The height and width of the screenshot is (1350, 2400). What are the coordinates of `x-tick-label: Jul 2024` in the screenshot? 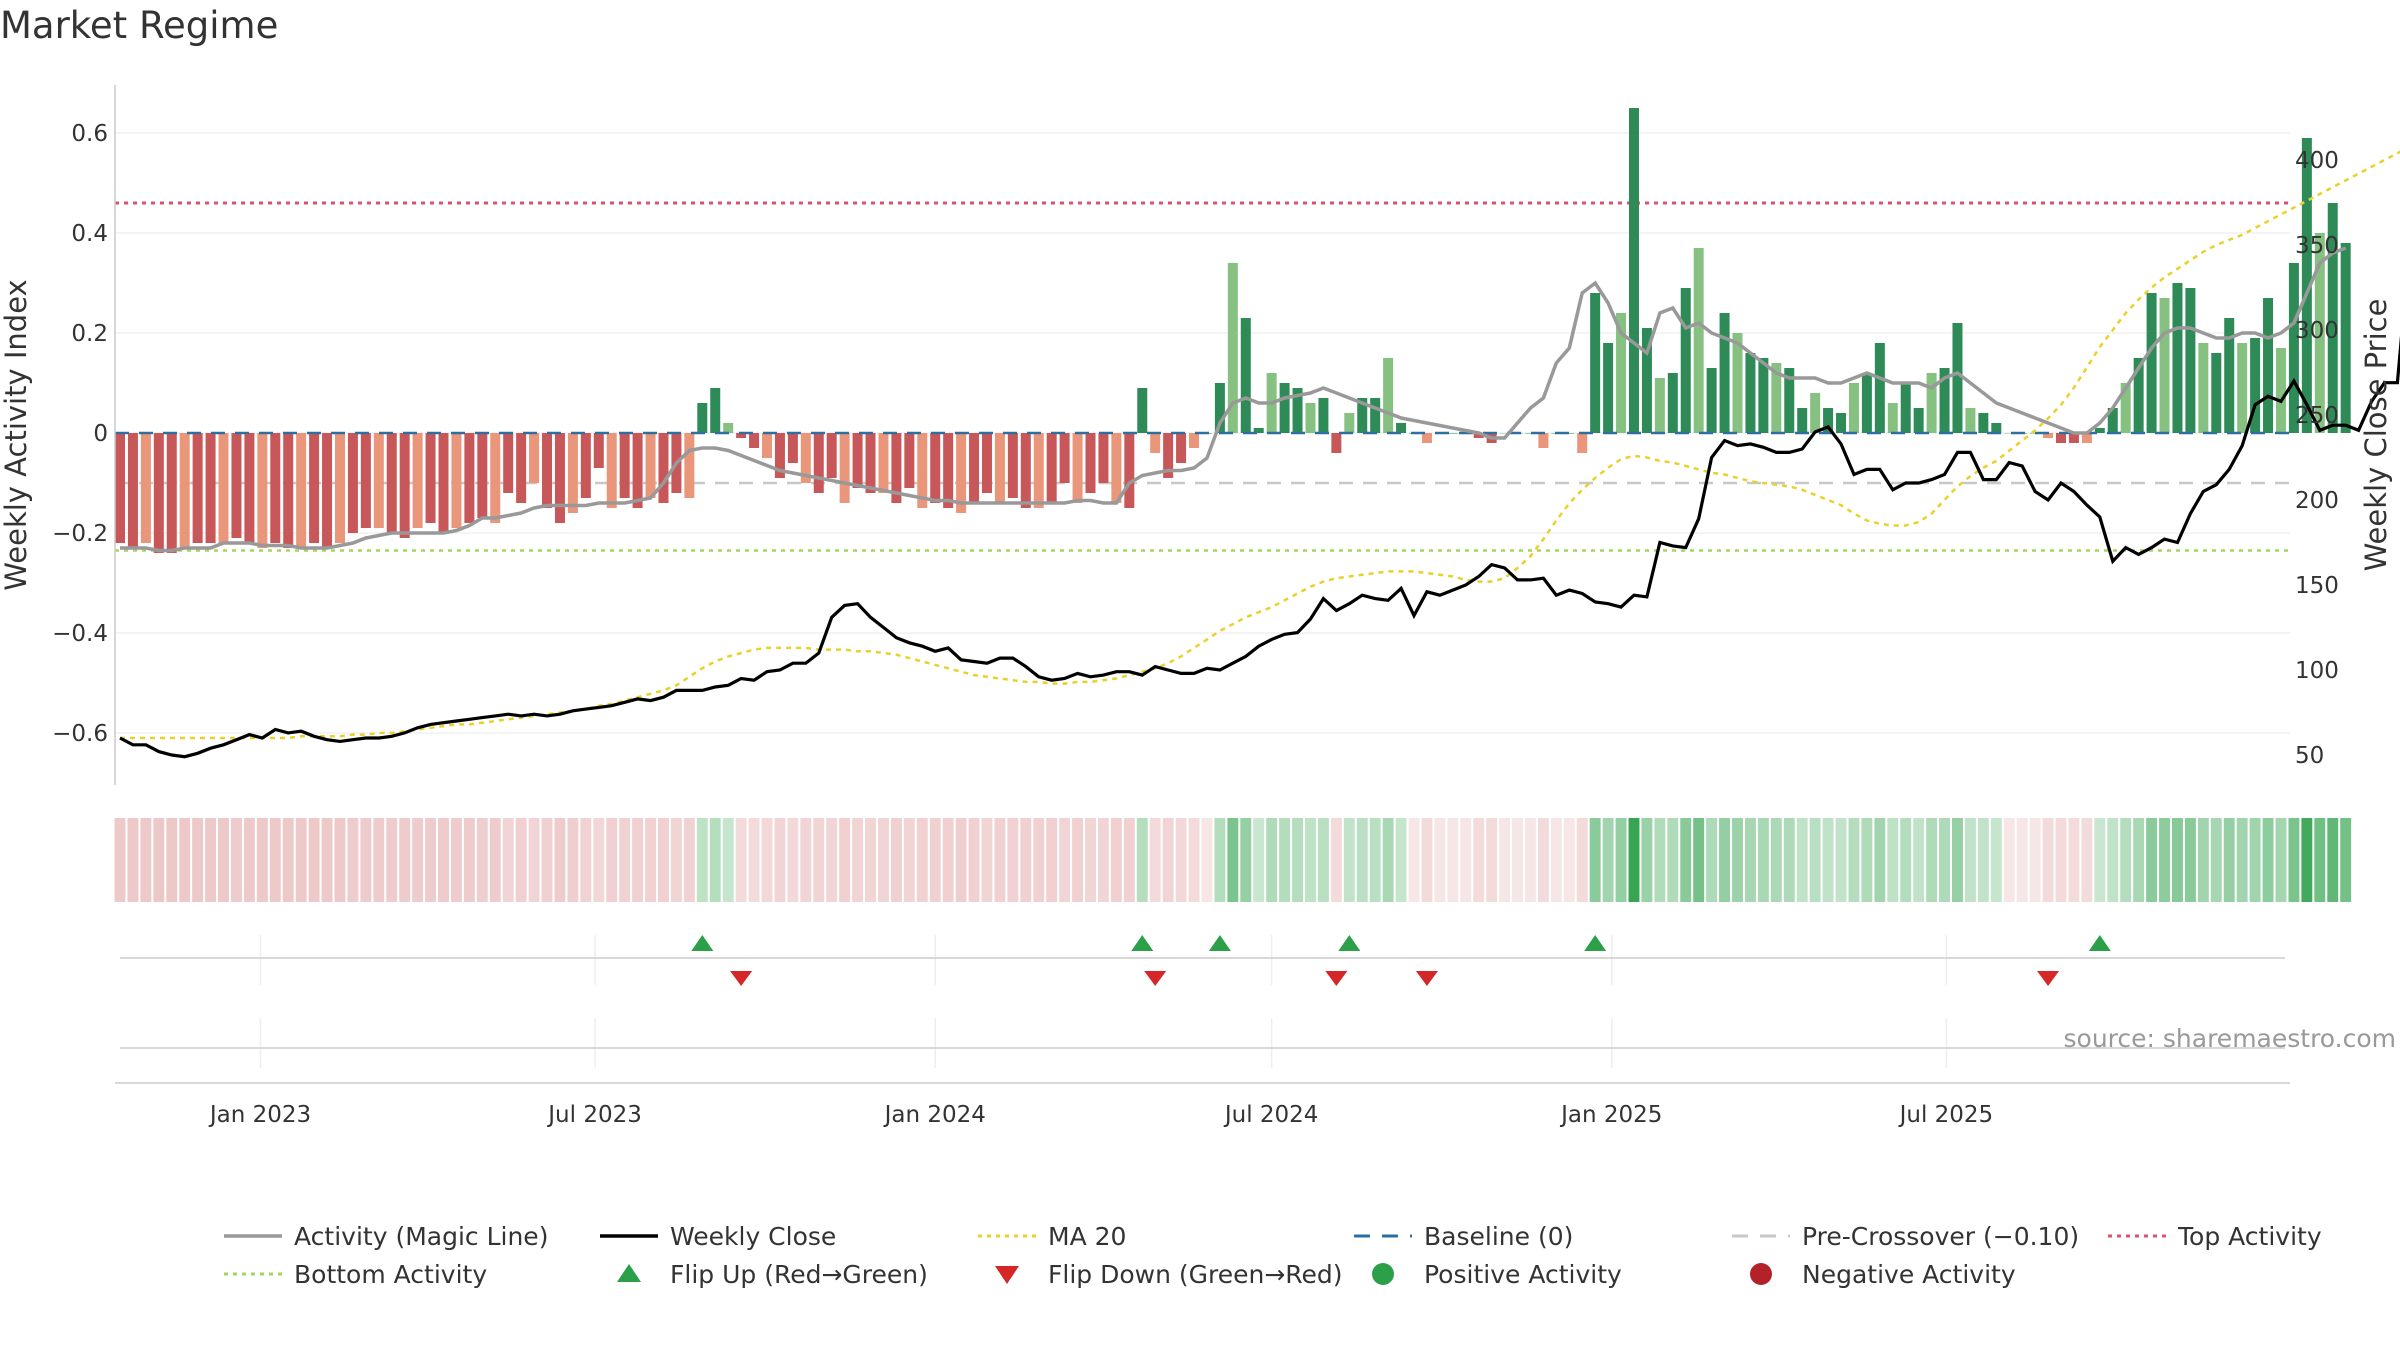 It's located at (1271, 1115).